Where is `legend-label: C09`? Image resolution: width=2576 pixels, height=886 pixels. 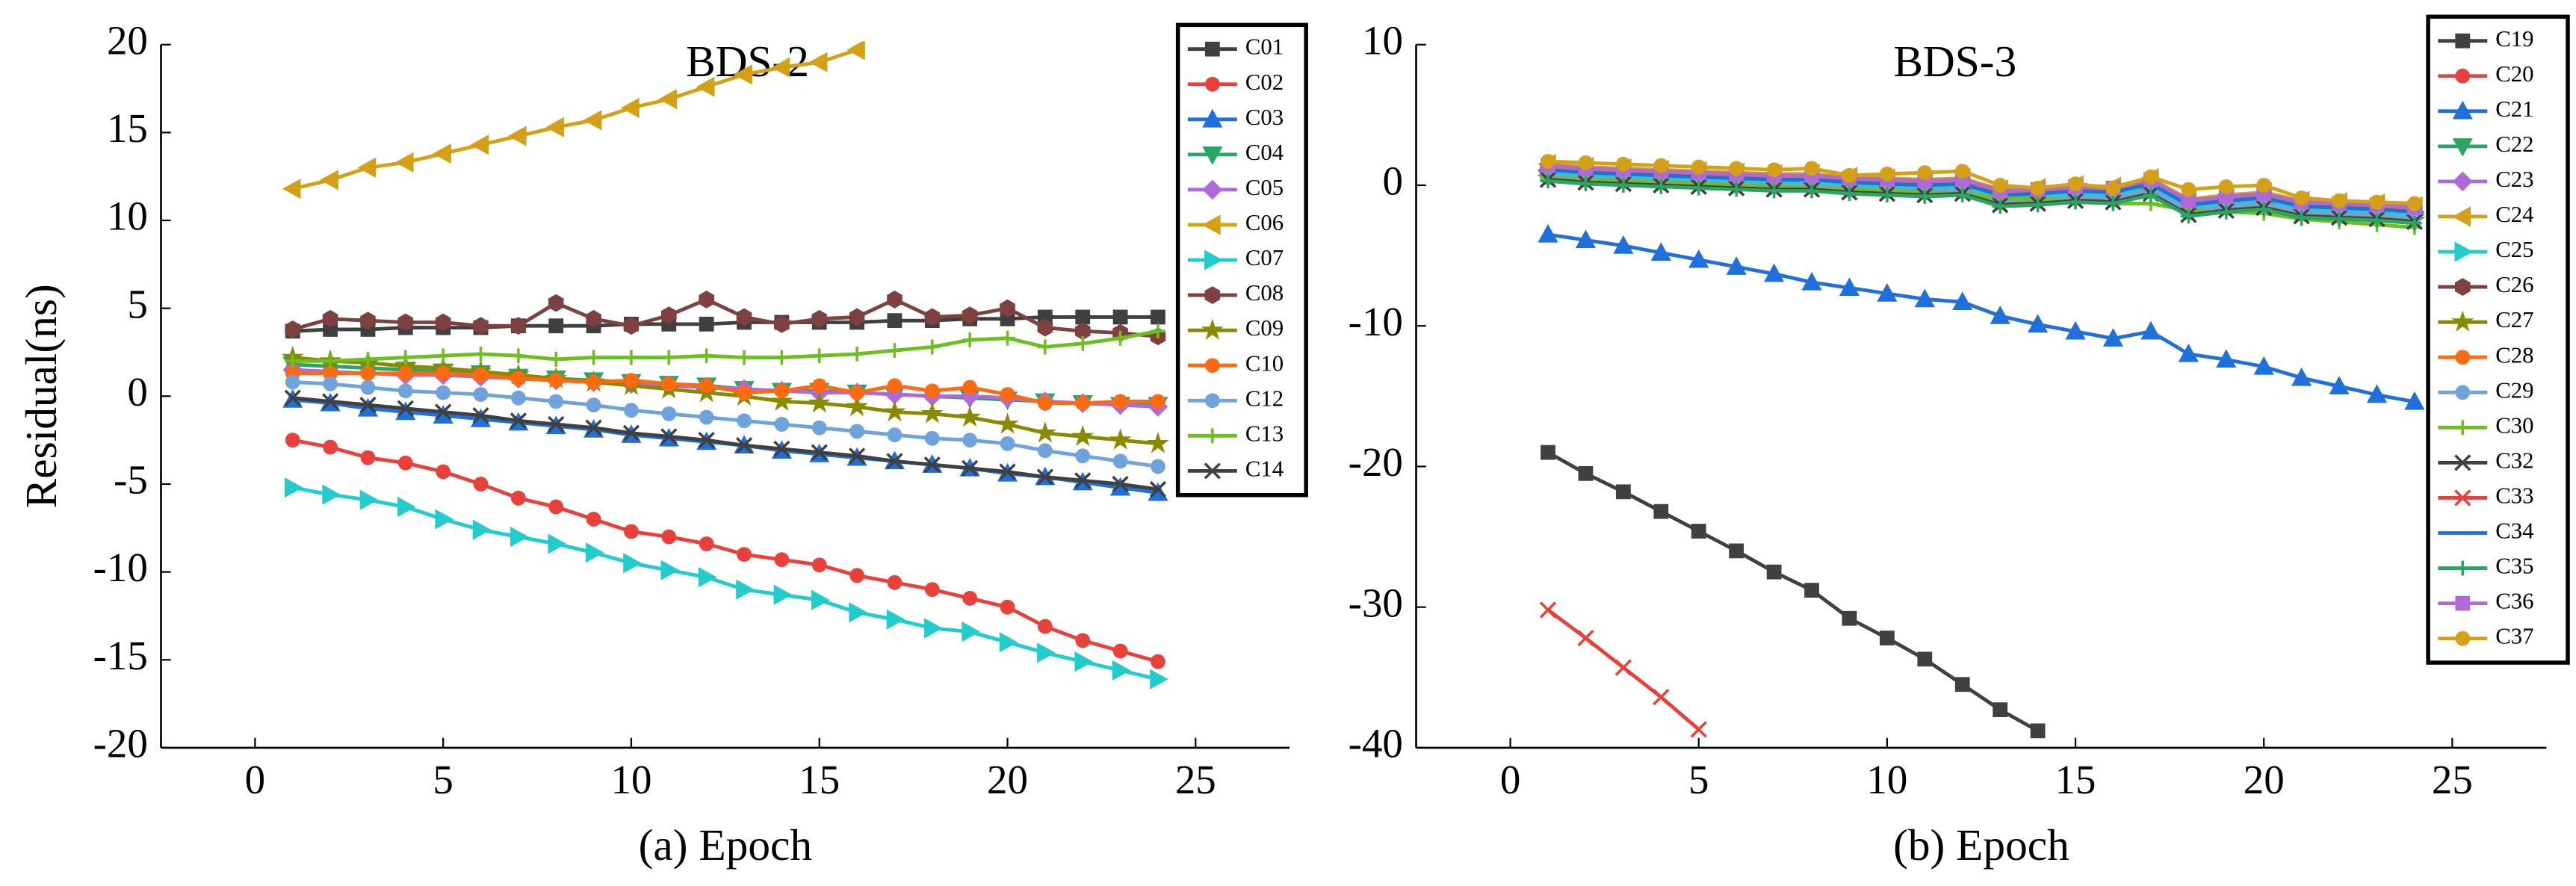
legend-label: C09 is located at coordinates (1264, 328).